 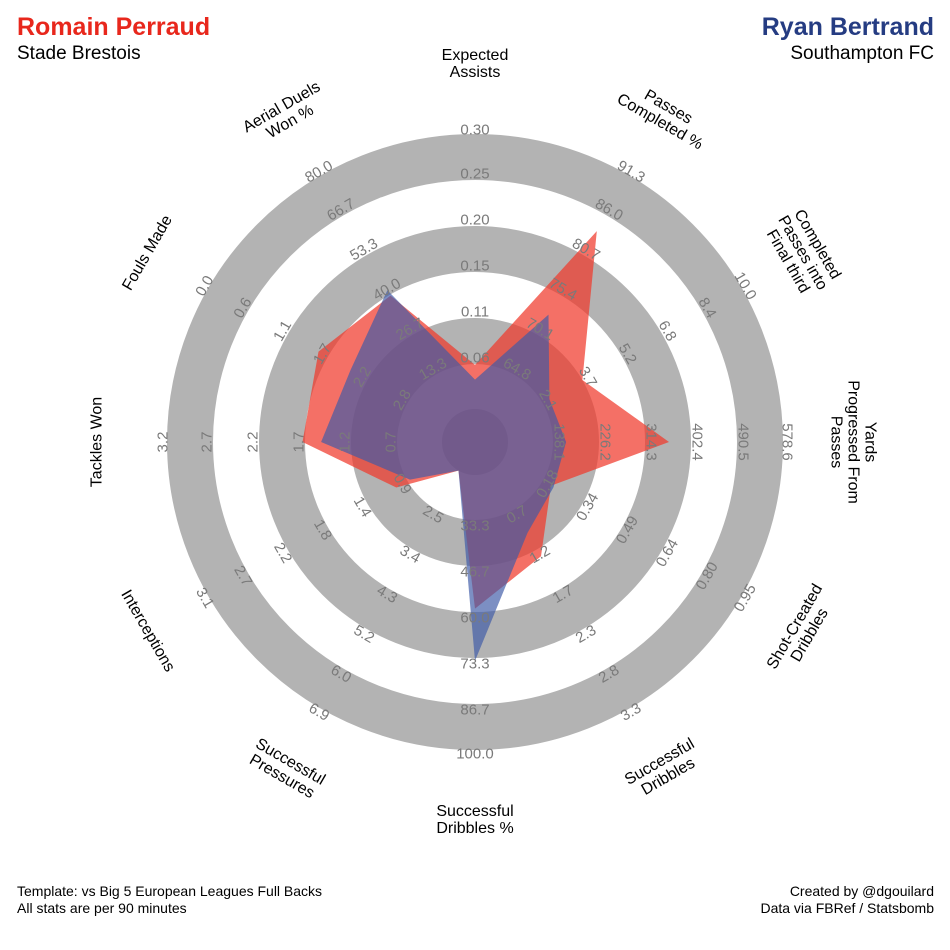 I want to click on tick-label: 3.2, so click(x=163, y=442).